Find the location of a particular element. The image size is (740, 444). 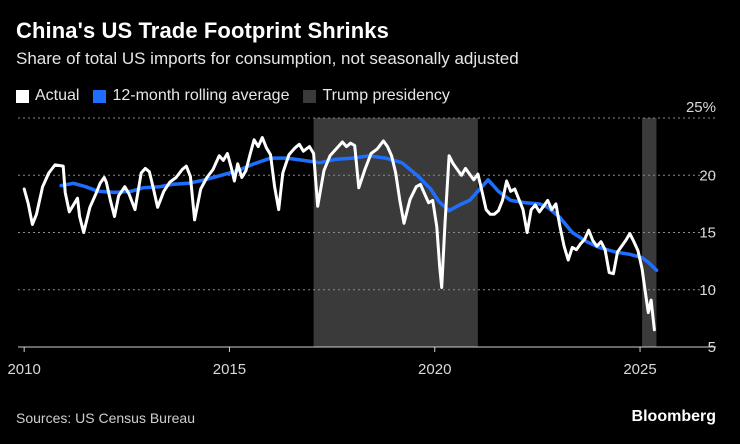

legend-label-rolling: 12-month rolling average is located at coordinates (201, 95).